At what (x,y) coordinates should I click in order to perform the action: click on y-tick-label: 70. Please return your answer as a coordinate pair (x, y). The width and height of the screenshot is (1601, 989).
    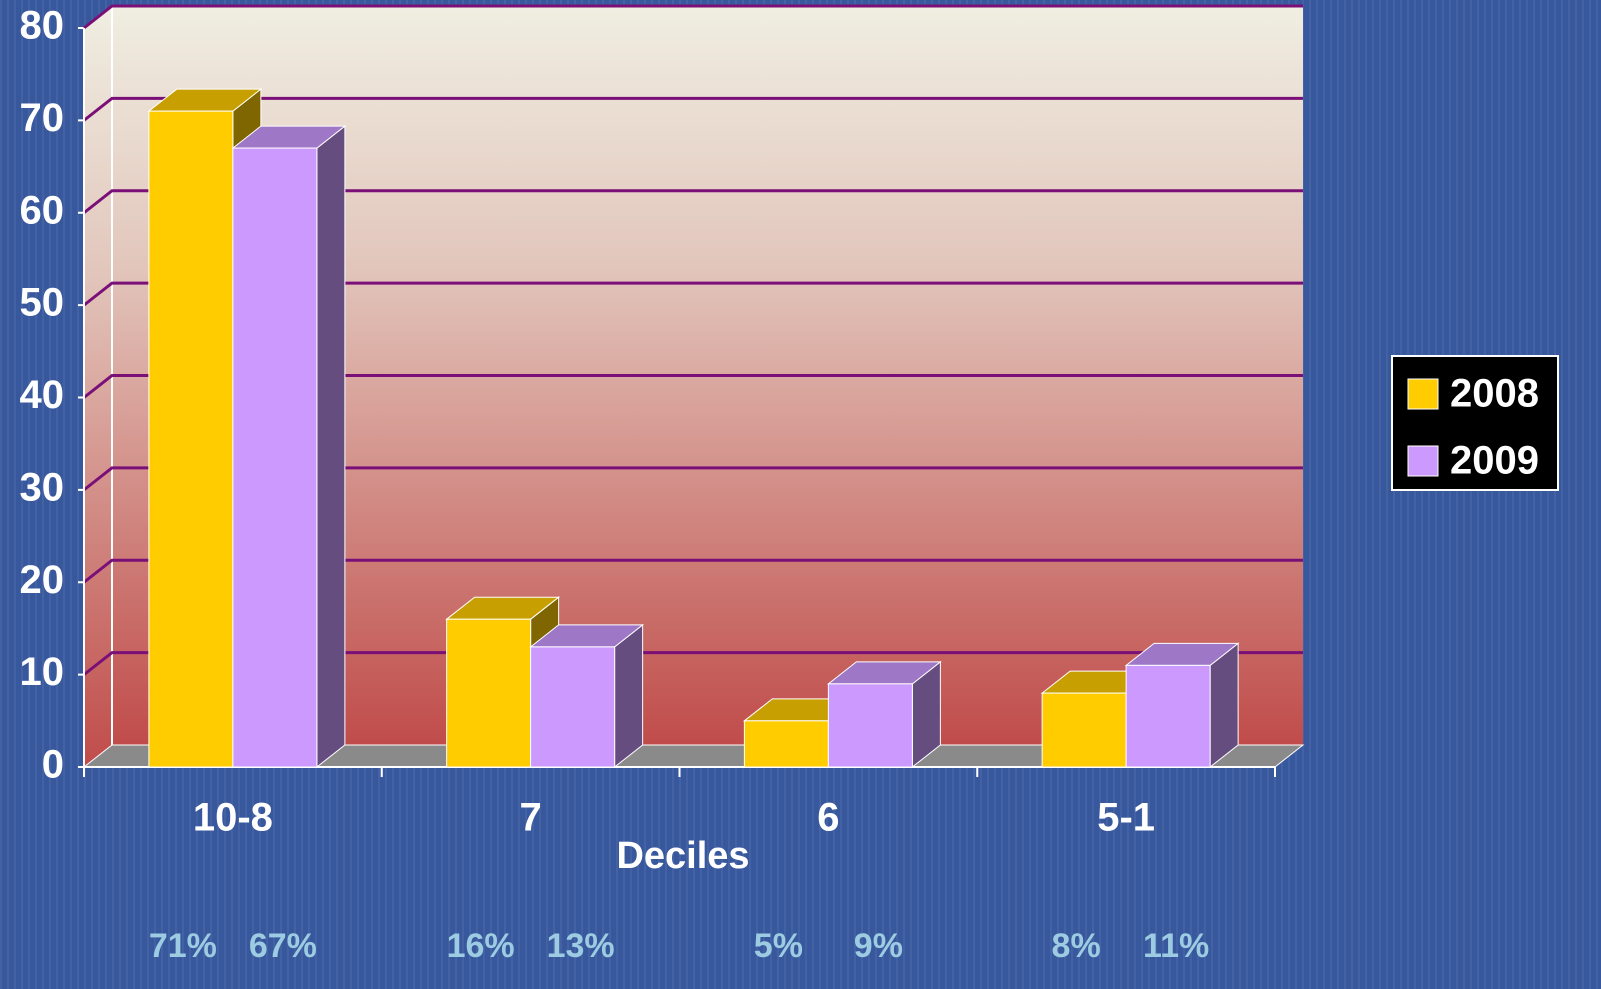
    Looking at the image, I should click on (42, 118).